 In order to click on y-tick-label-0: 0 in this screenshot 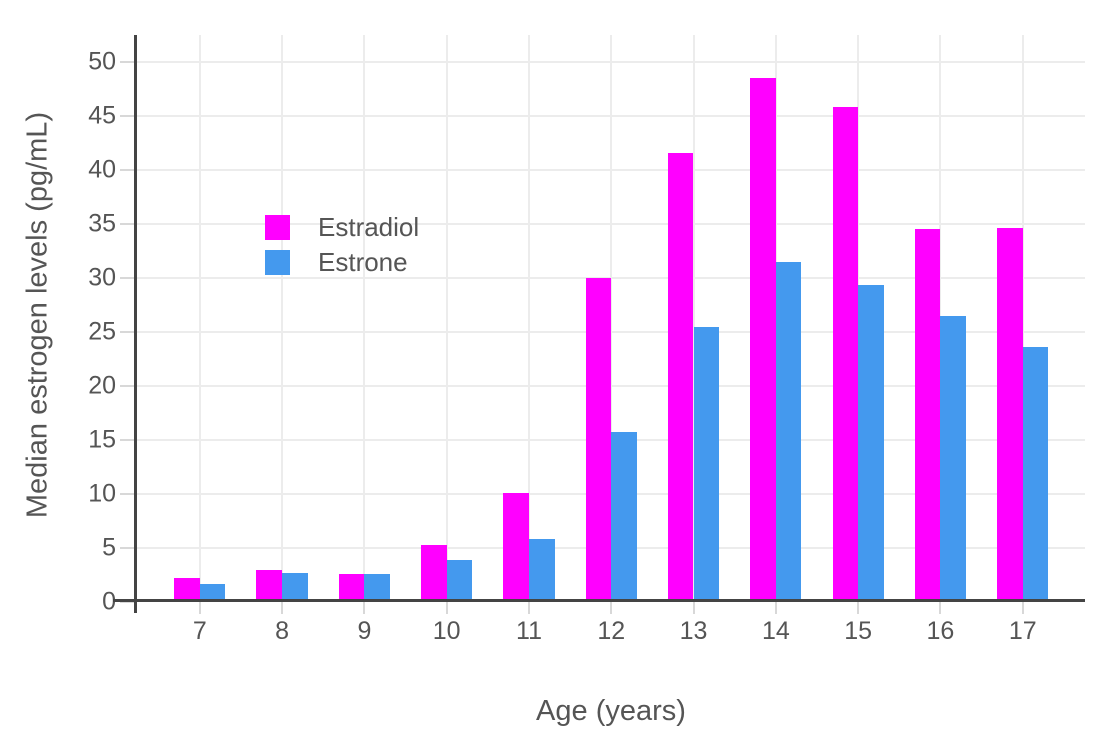, I will do `click(109, 601)`.